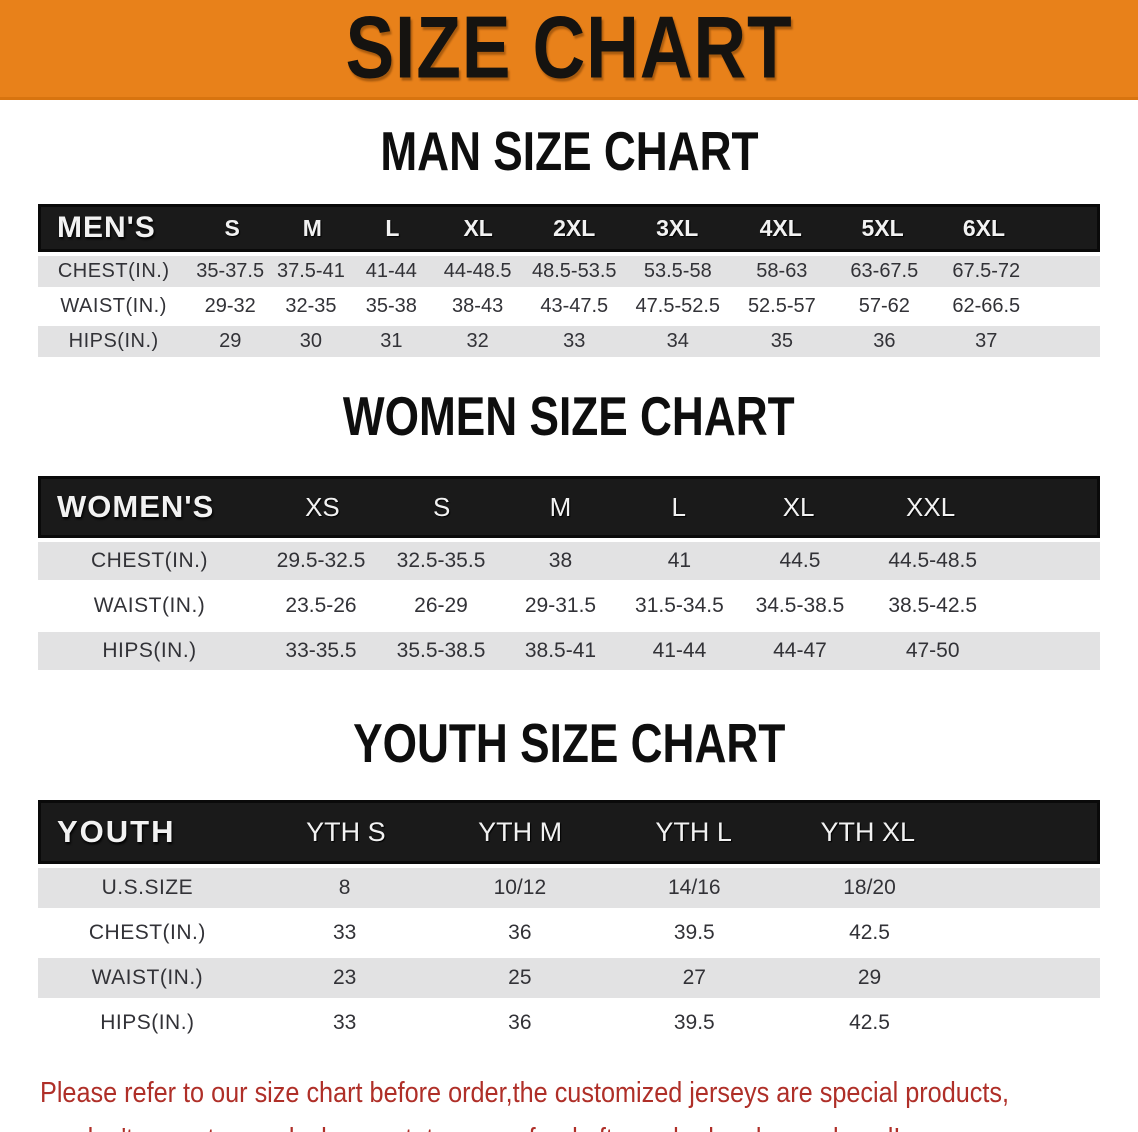  What do you see at coordinates (678, 506) in the screenshot?
I see `women-column-header: L` at bounding box center [678, 506].